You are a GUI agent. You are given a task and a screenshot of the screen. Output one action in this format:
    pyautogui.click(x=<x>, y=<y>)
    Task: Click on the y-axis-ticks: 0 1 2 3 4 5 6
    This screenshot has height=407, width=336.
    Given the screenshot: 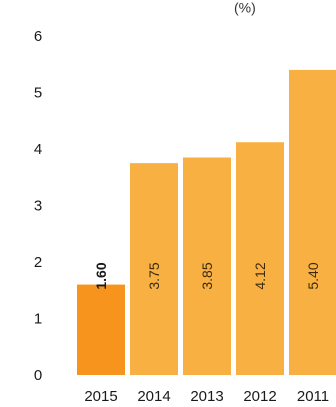 What is the action you would take?
    pyautogui.click(x=38, y=206)
    